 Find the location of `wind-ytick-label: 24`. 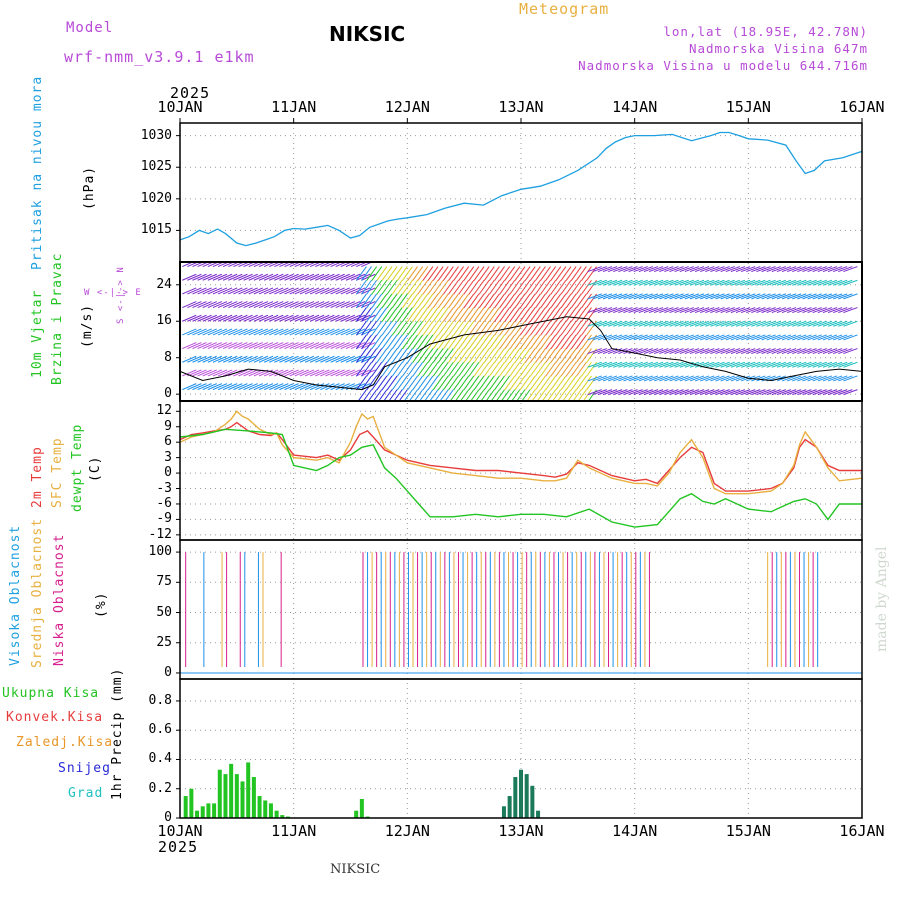

wind-ytick-label: 24 is located at coordinates (164, 284).